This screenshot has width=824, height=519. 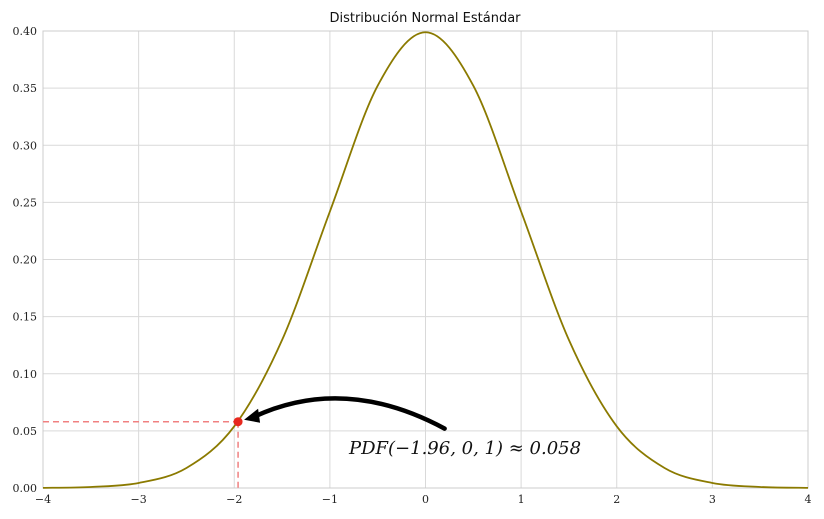 I want to click on x-tick-label: −4, so click(x=43, y=499).